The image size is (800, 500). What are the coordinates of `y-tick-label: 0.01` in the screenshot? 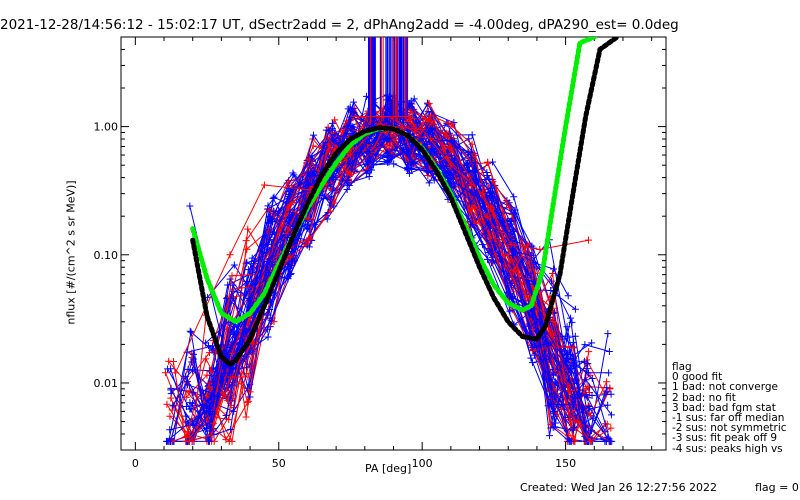 It's located at (106, 383).